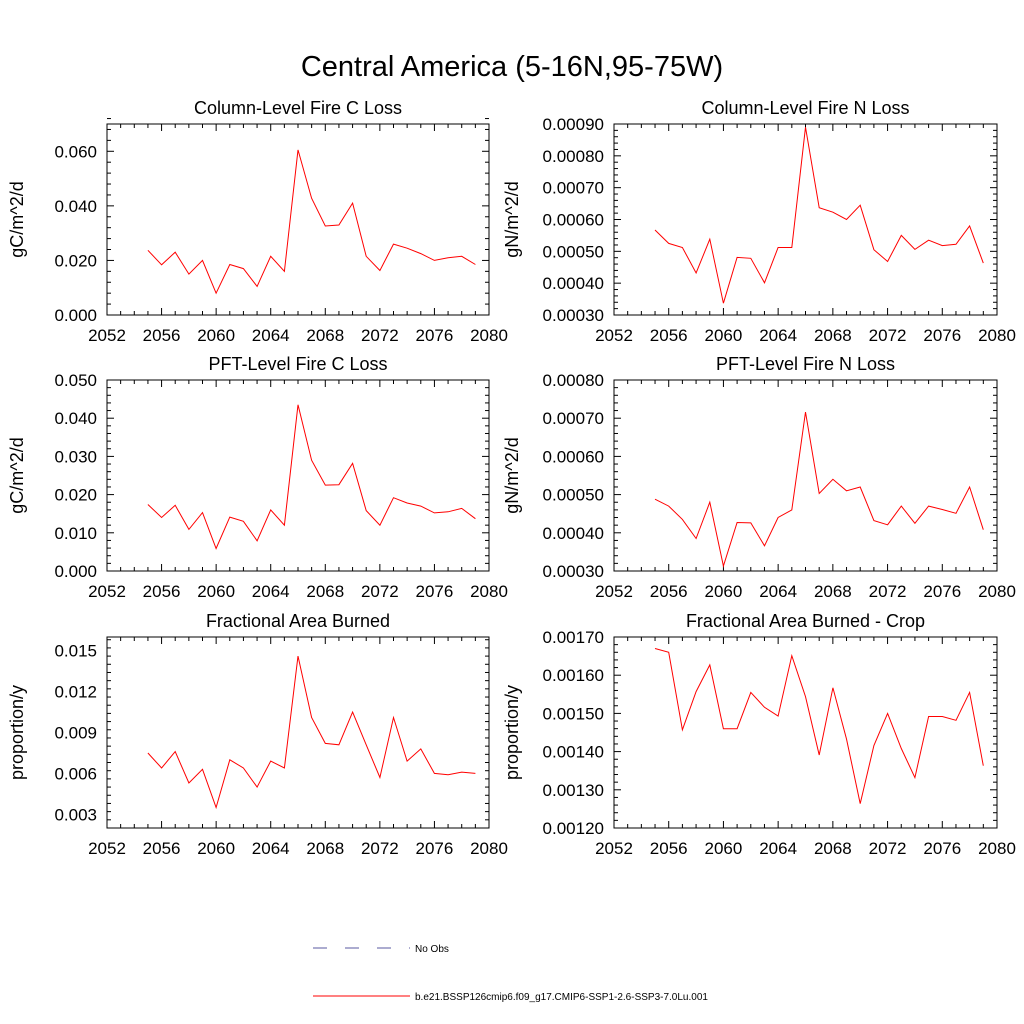  What do you see at coordinates (75, 773) in the screenshot?
I see `y-tick-label: 0.006` at bounding box center [75, 773].